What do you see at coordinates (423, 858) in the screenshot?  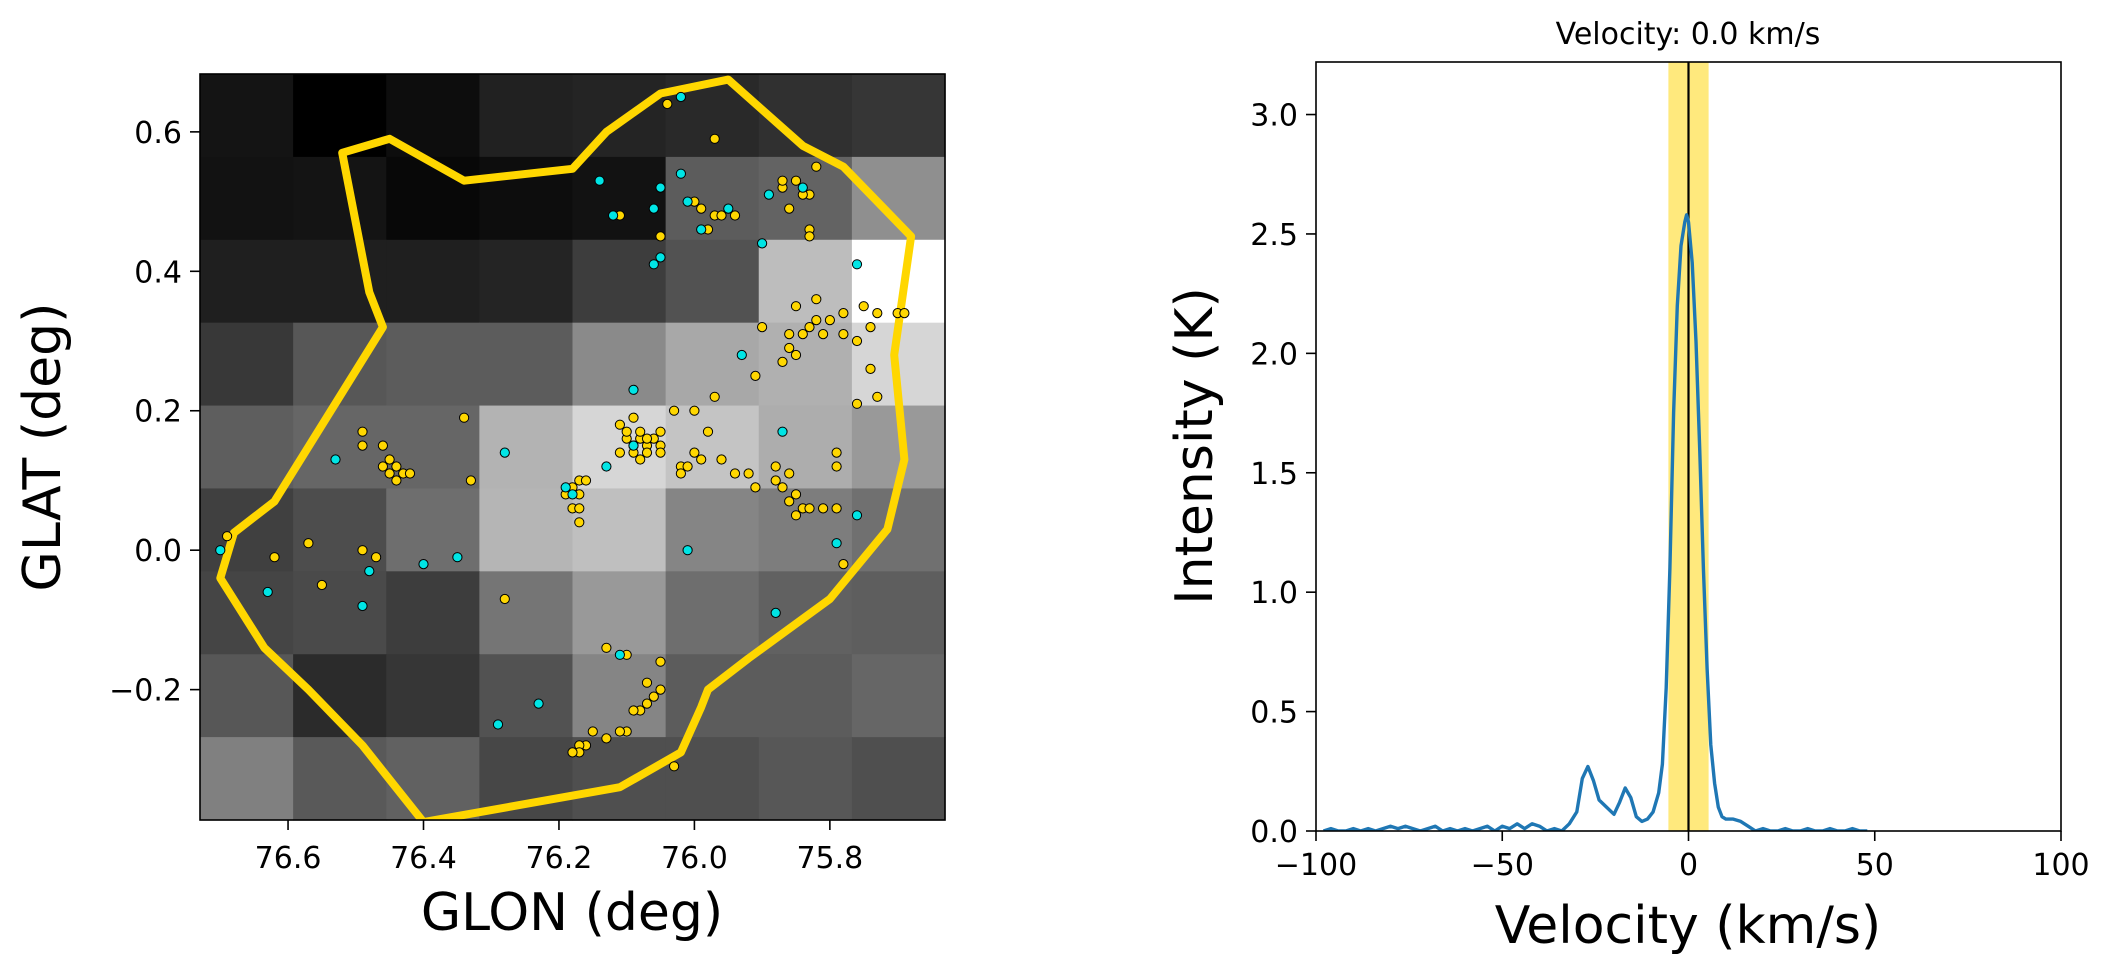 I see `x-tick-label: 76.4` at bounding box center [423, 858].